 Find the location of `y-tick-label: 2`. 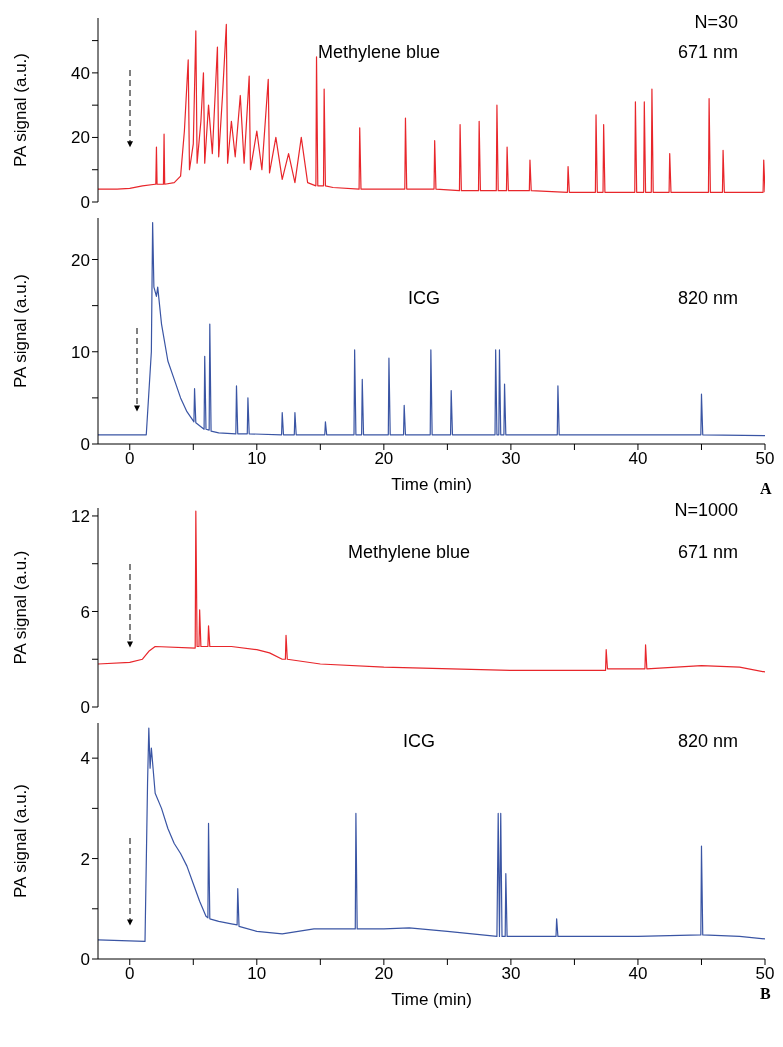

y-tick-label: 2 is located at coordinates (85, 859).